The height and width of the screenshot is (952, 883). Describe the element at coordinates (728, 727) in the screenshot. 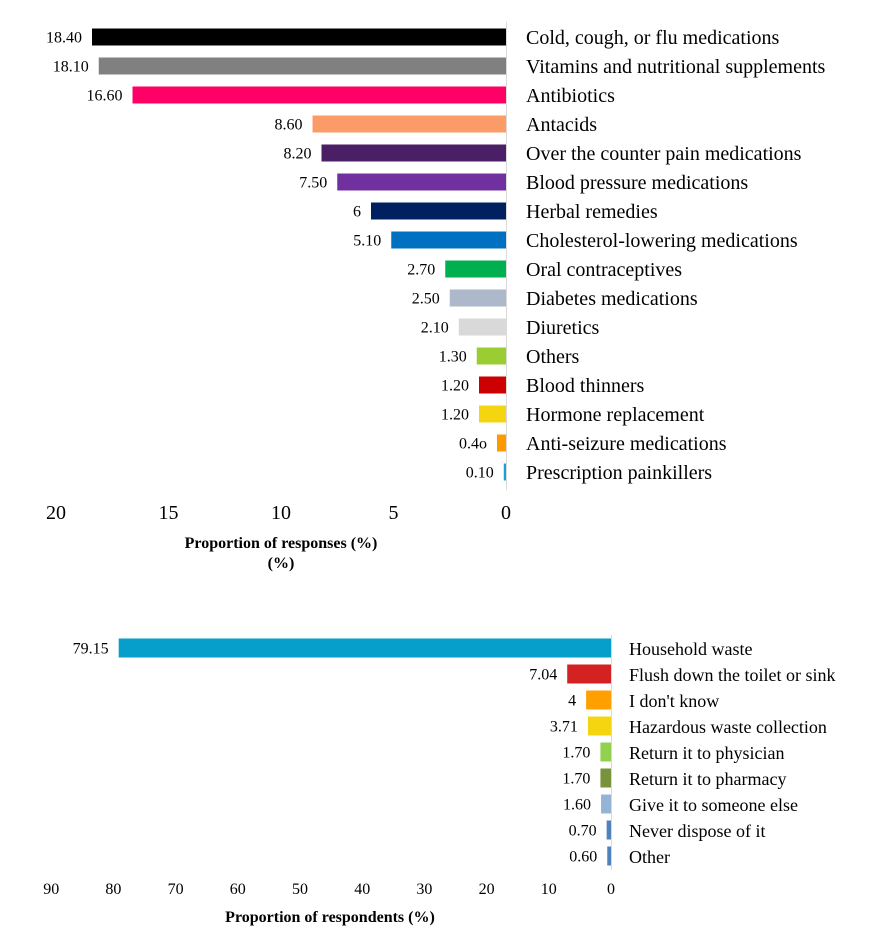

I see `category-label: Hazardous waste collection` at that location.